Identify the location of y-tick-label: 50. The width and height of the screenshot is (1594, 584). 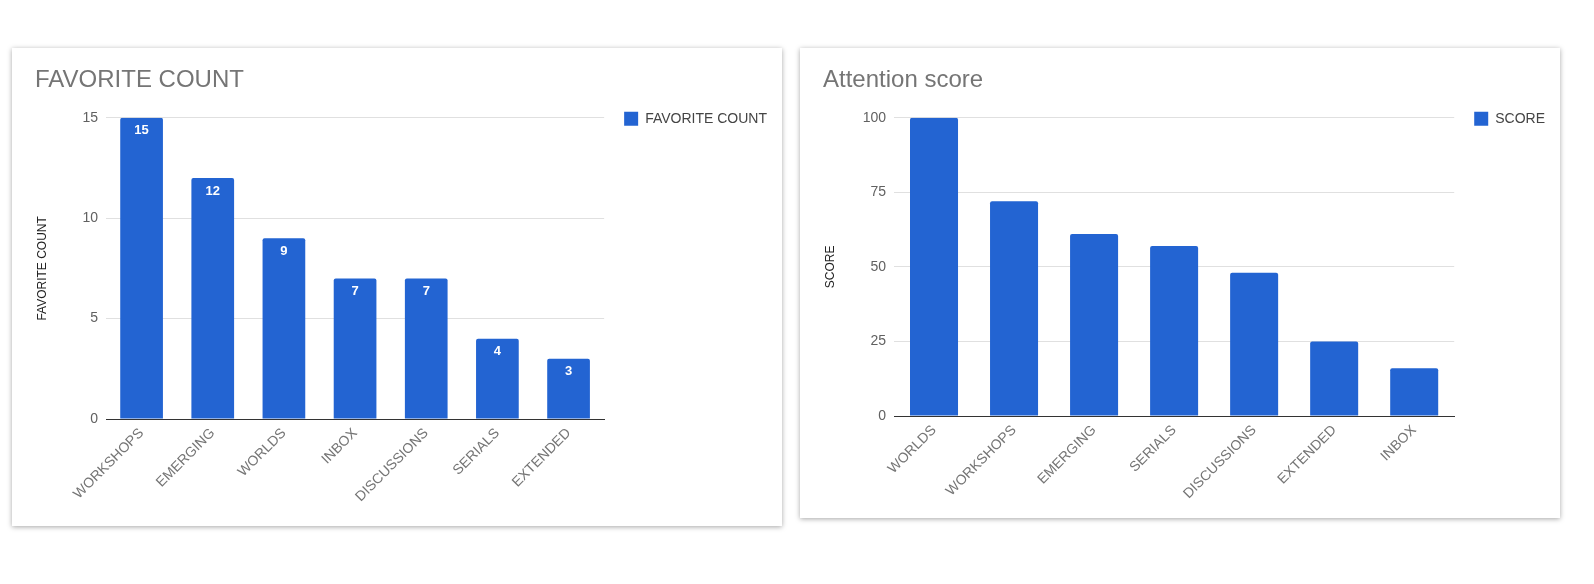
(878, 265).